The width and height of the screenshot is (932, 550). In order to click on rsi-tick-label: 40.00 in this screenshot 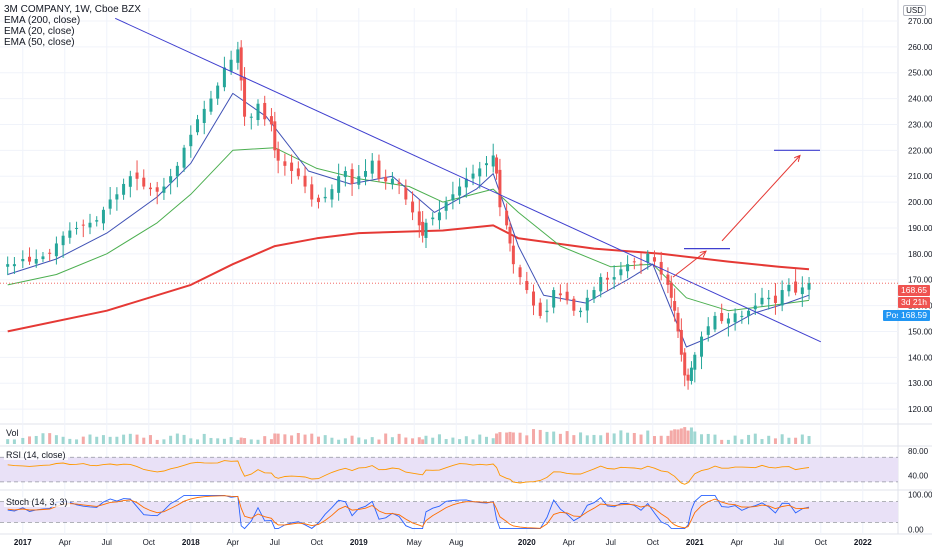, I will do `click(918, 476)`.